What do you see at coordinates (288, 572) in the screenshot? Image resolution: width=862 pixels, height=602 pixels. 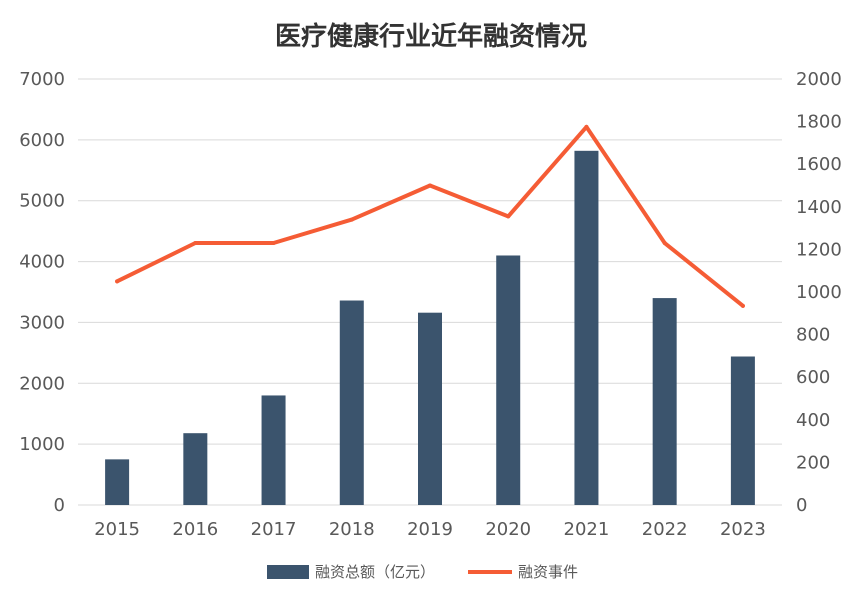 I see `legend-bar-swatch` at bounding box center [288, 572].